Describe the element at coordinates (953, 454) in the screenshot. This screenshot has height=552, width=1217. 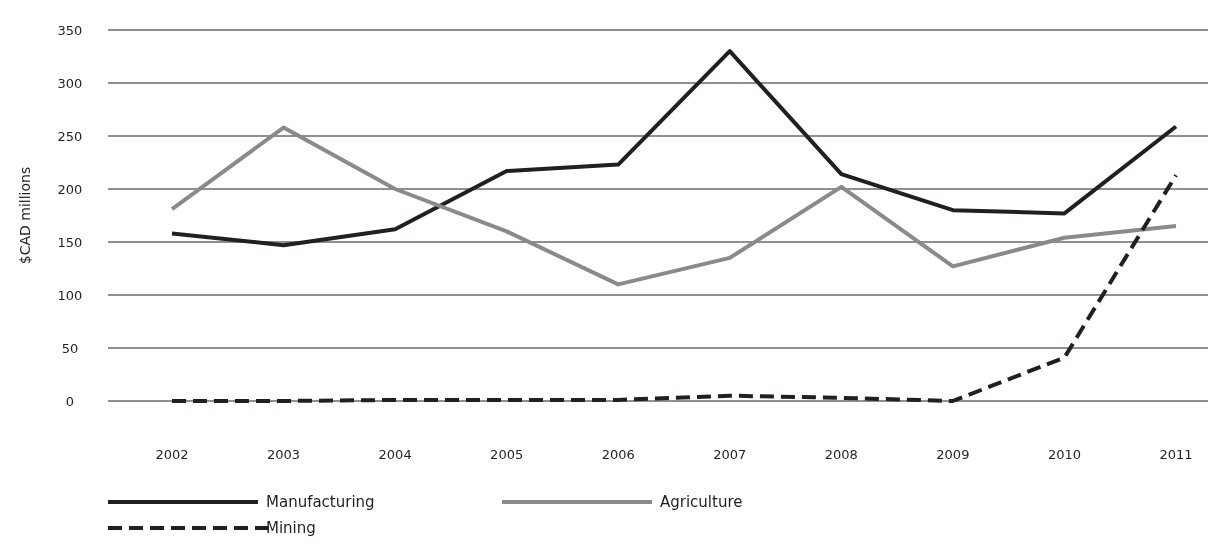
I see `x-tick-label: 2009` at that location.